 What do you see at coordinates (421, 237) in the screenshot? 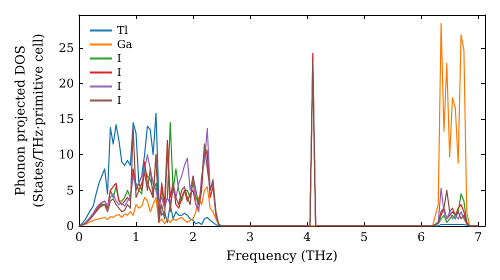
I see `x-tick-label: 6` at bounding box center [421, 237].